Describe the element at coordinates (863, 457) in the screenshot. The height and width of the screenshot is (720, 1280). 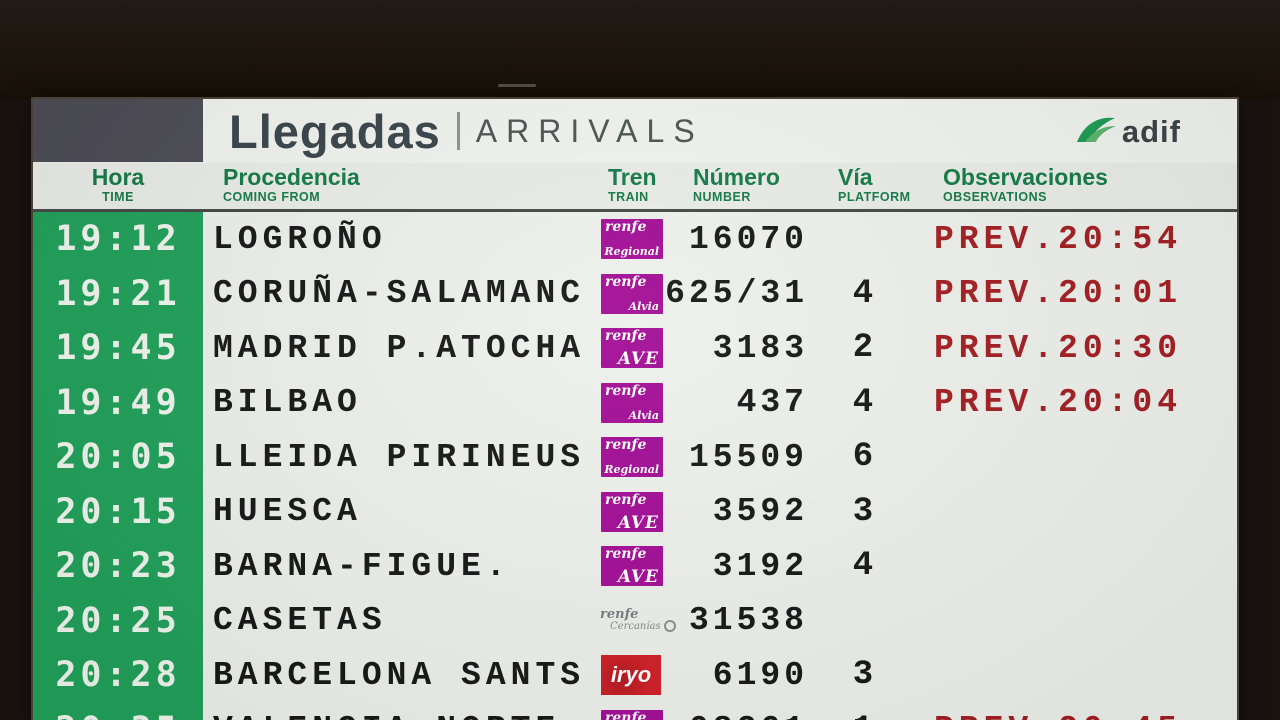
I see `platform-cell: 6` at that location.